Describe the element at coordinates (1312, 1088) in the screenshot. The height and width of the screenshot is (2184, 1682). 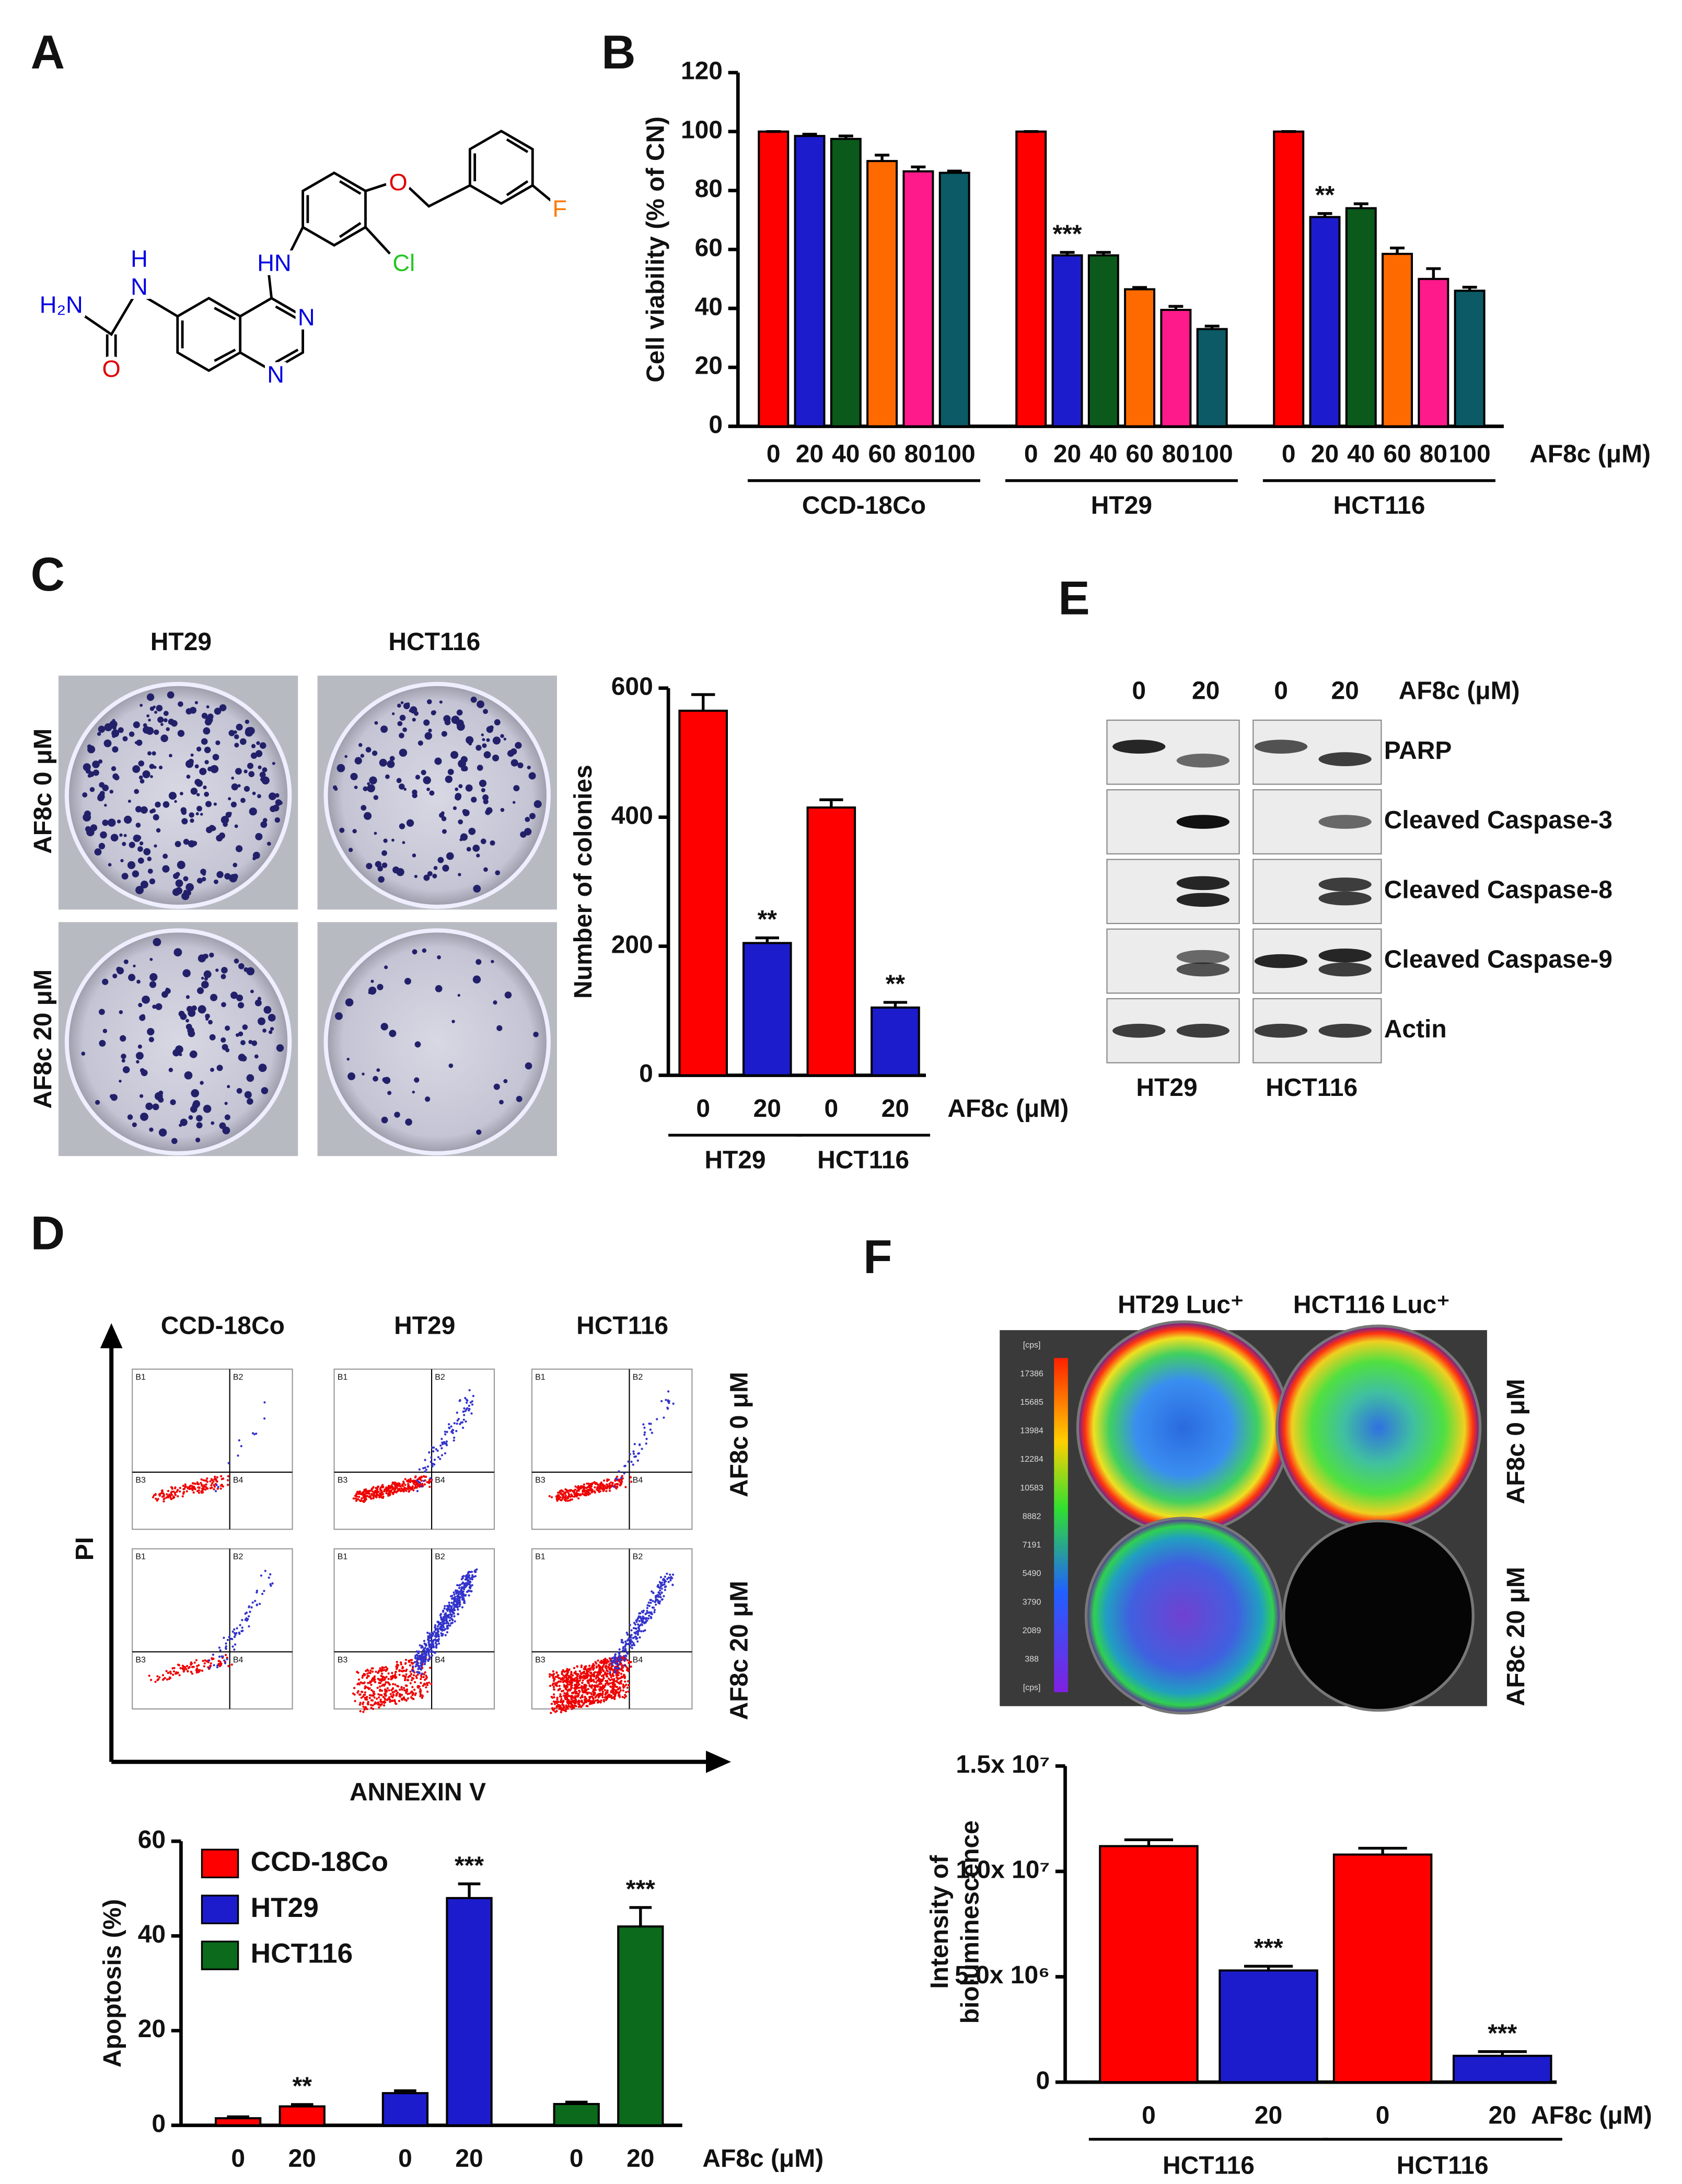
I see `cell-label: HCT116` at that location.